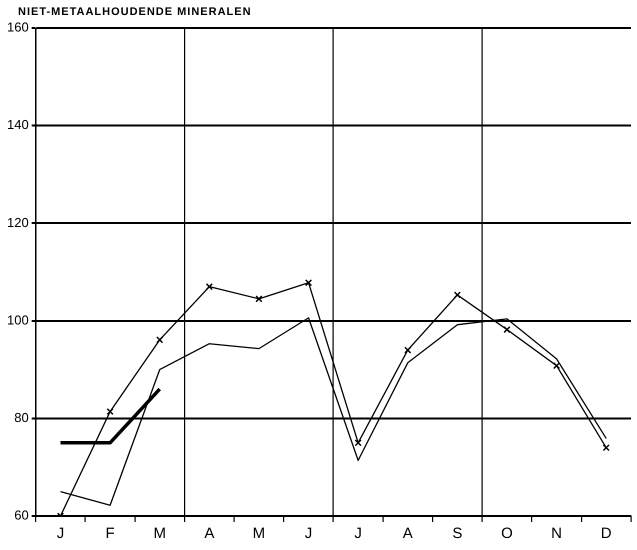 Image resolution: width=637 pixels, height=550 pixels. What do you see at coordinates (507, 533) in the screenshot?
I see `x-tick-label: O` at bounding box center [507, 533].